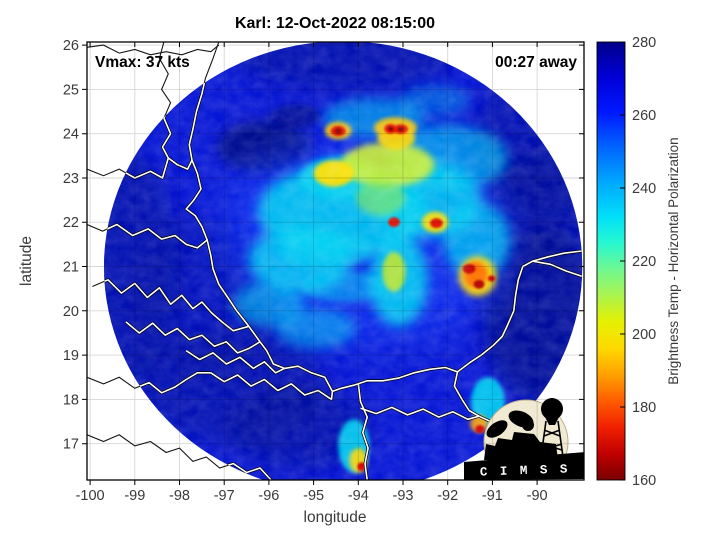  What do you see at coordinates (358, 496) in the screenshot?
I see `x-tick-label: -94` at bounding box center [358, 496].